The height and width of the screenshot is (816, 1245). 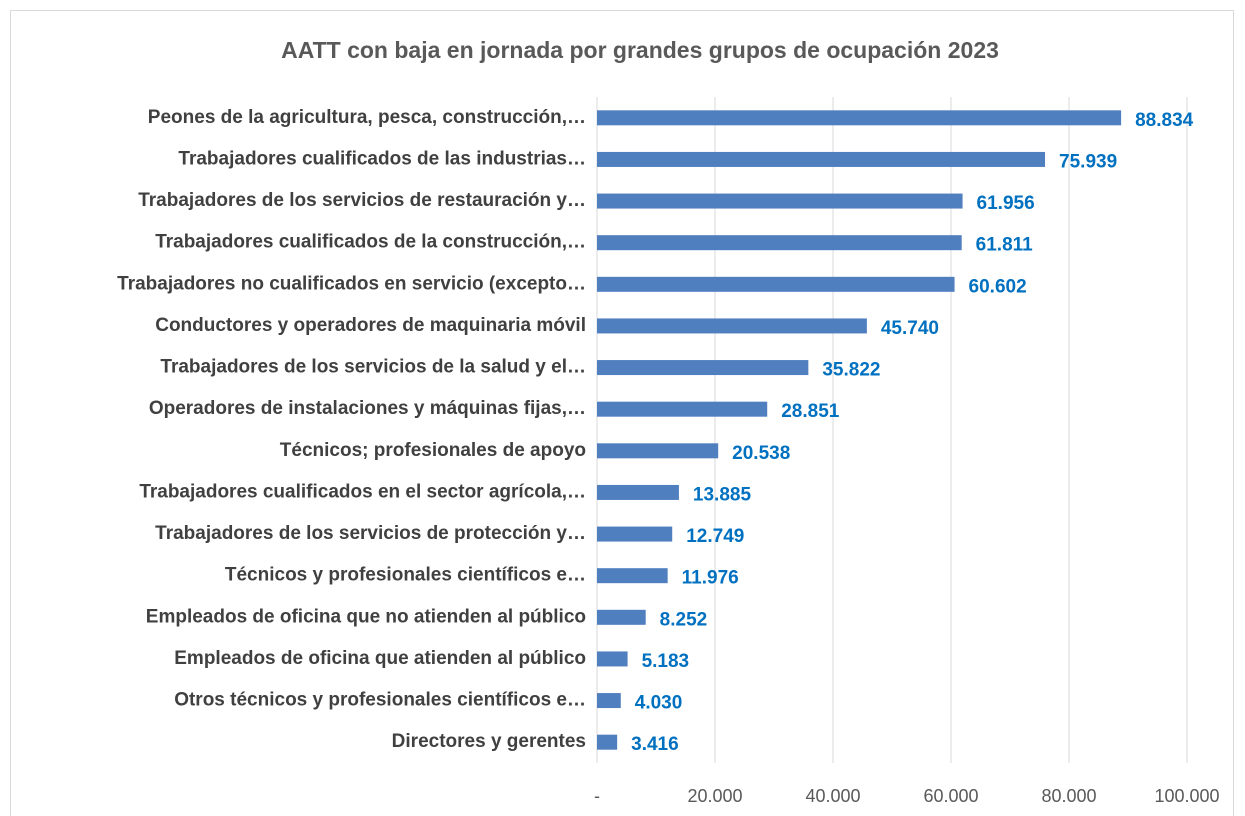 What do you see at coordinates (1186, 796) in the screenshot?
I see `x-tick-label: 100.000` at bounding box center [1186, 796].